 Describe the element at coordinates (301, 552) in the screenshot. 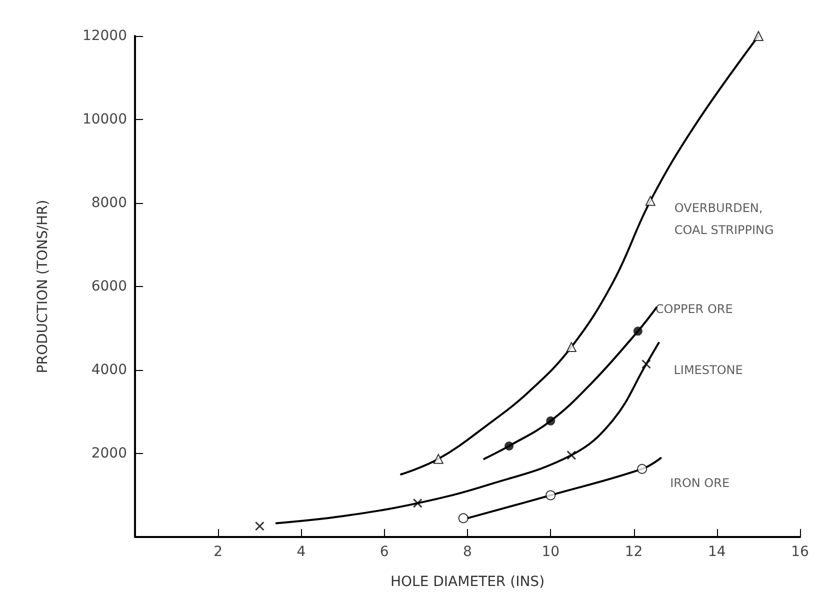

I see `x-tick-label: 4` at that location.